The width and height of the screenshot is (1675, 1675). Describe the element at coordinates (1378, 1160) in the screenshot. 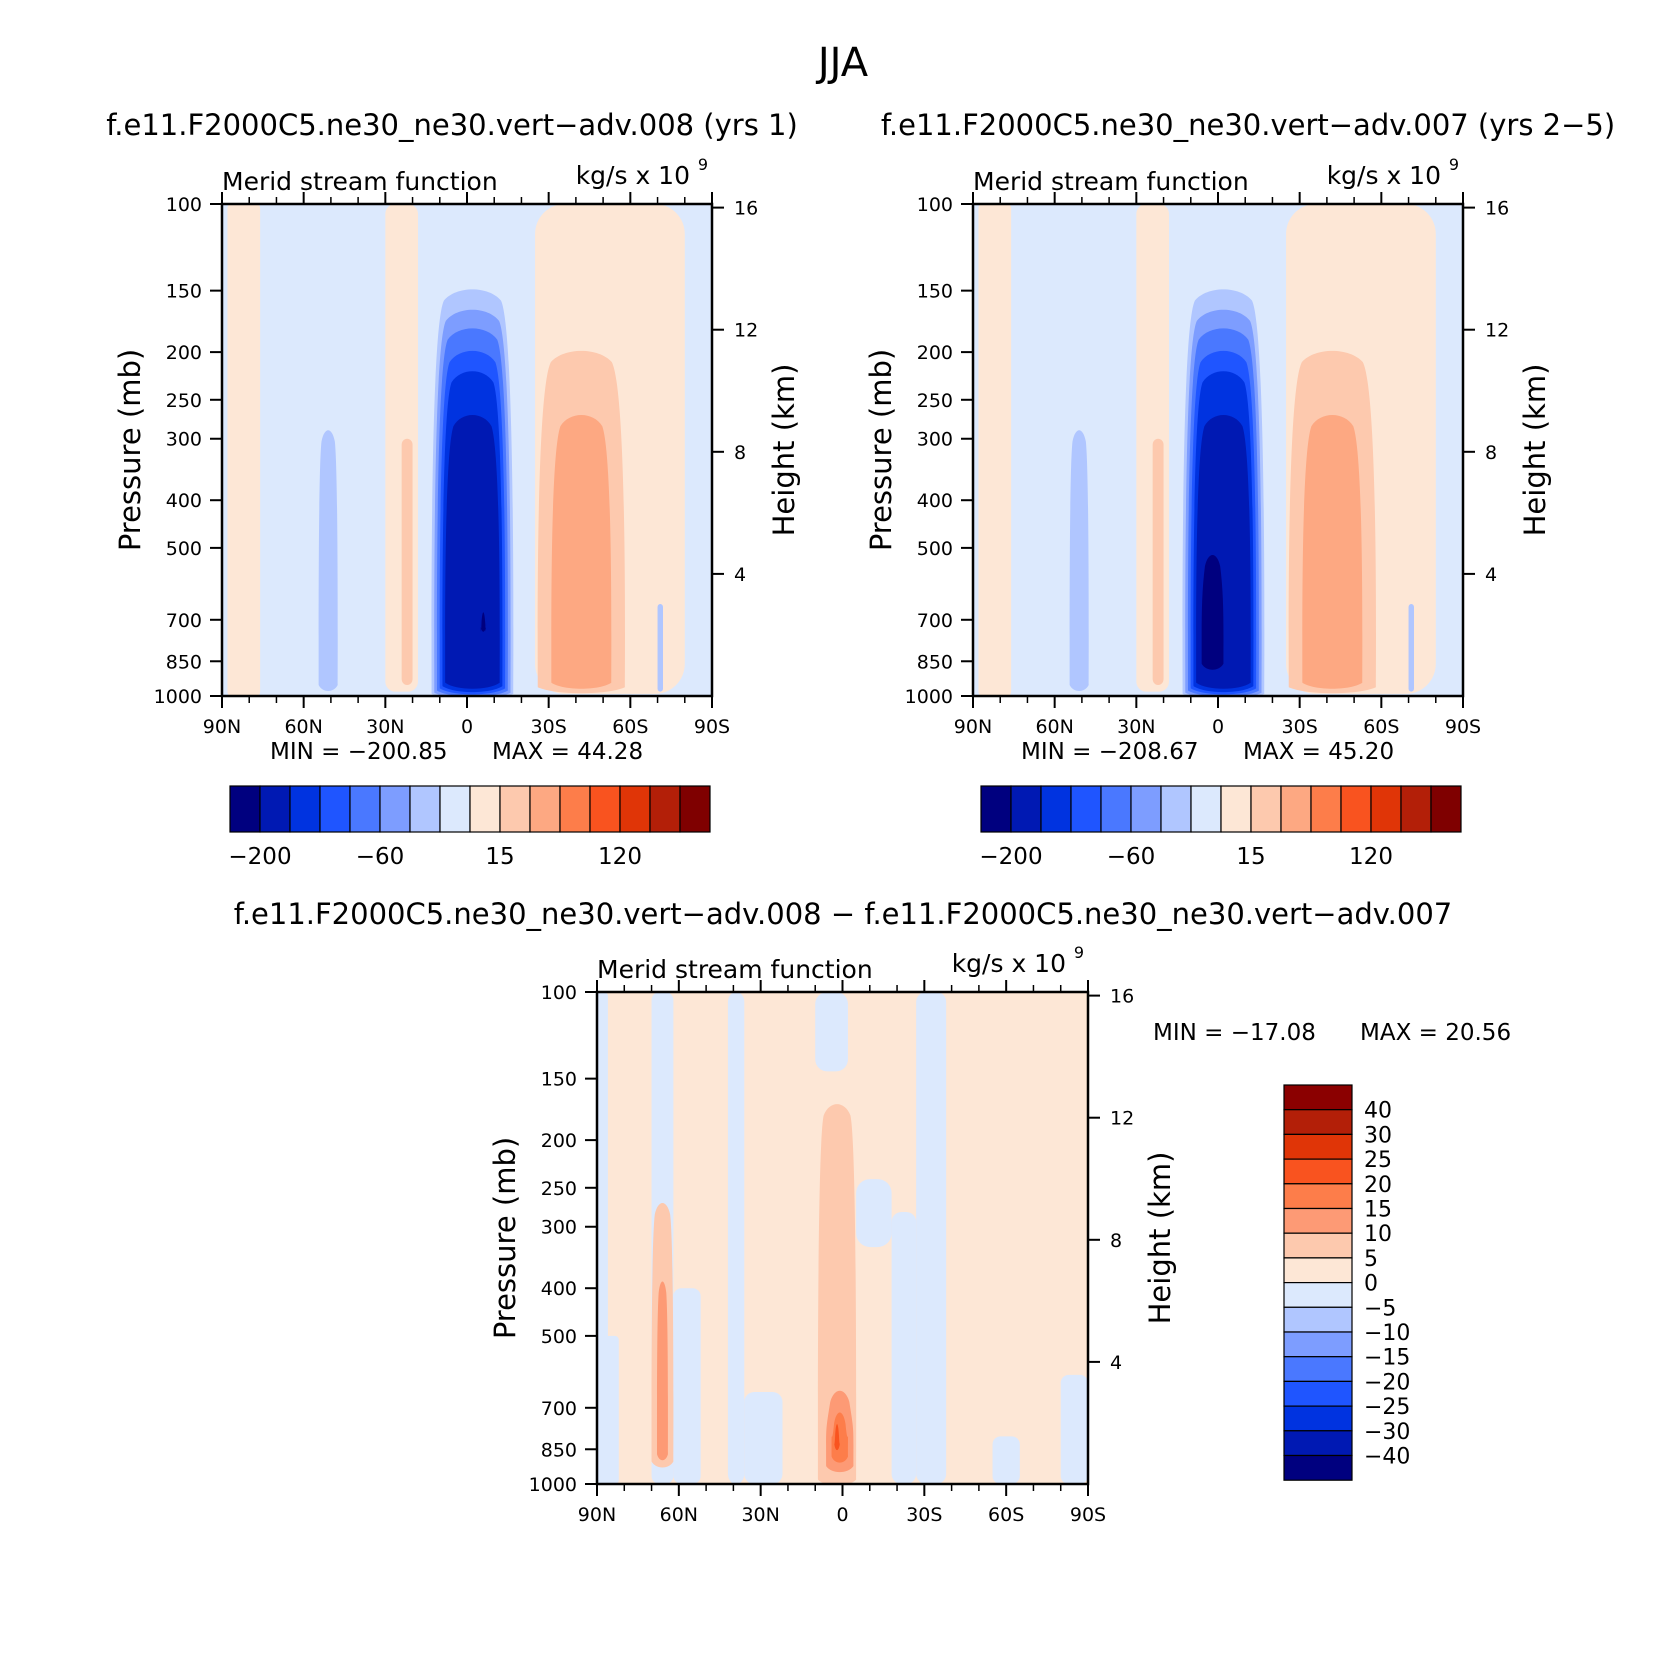

I see `colorbar-label: 25` at that location.